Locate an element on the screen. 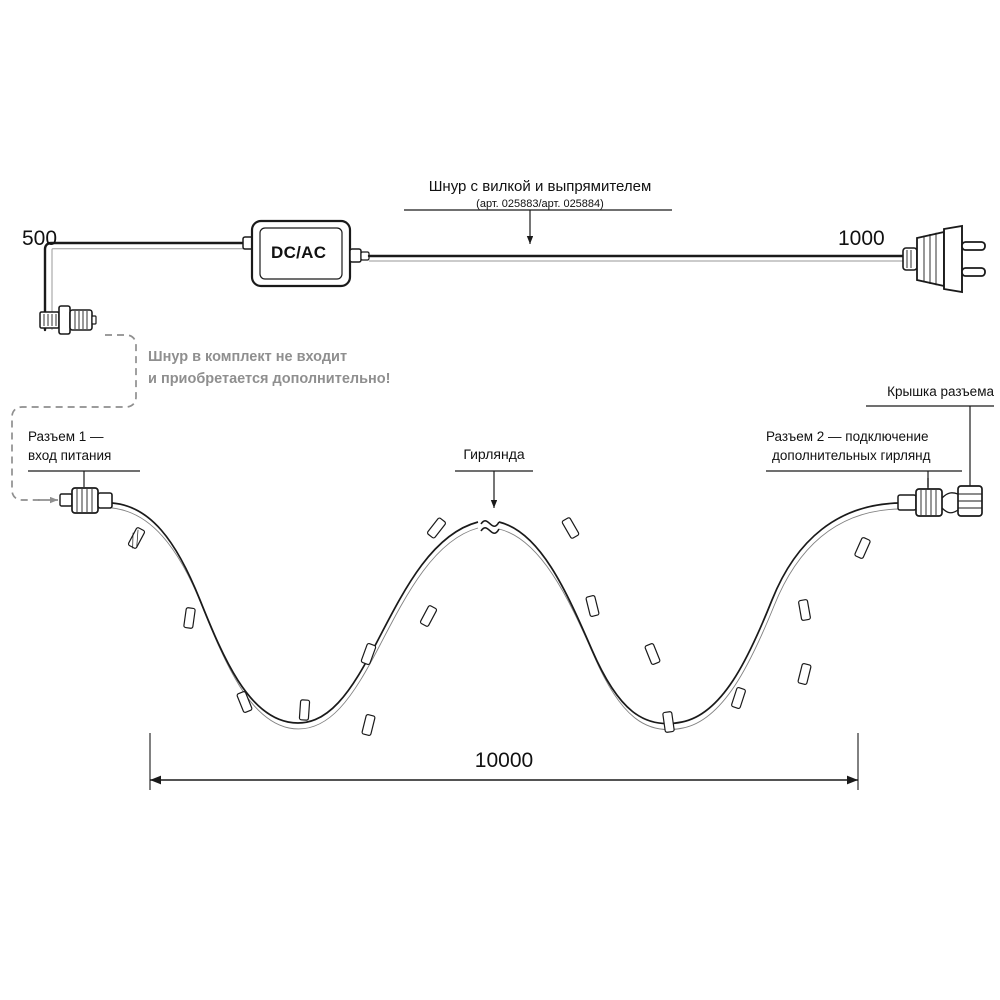 This screenshot has height=1000, width=1000. left-cable is located at coordinates (145, 286).